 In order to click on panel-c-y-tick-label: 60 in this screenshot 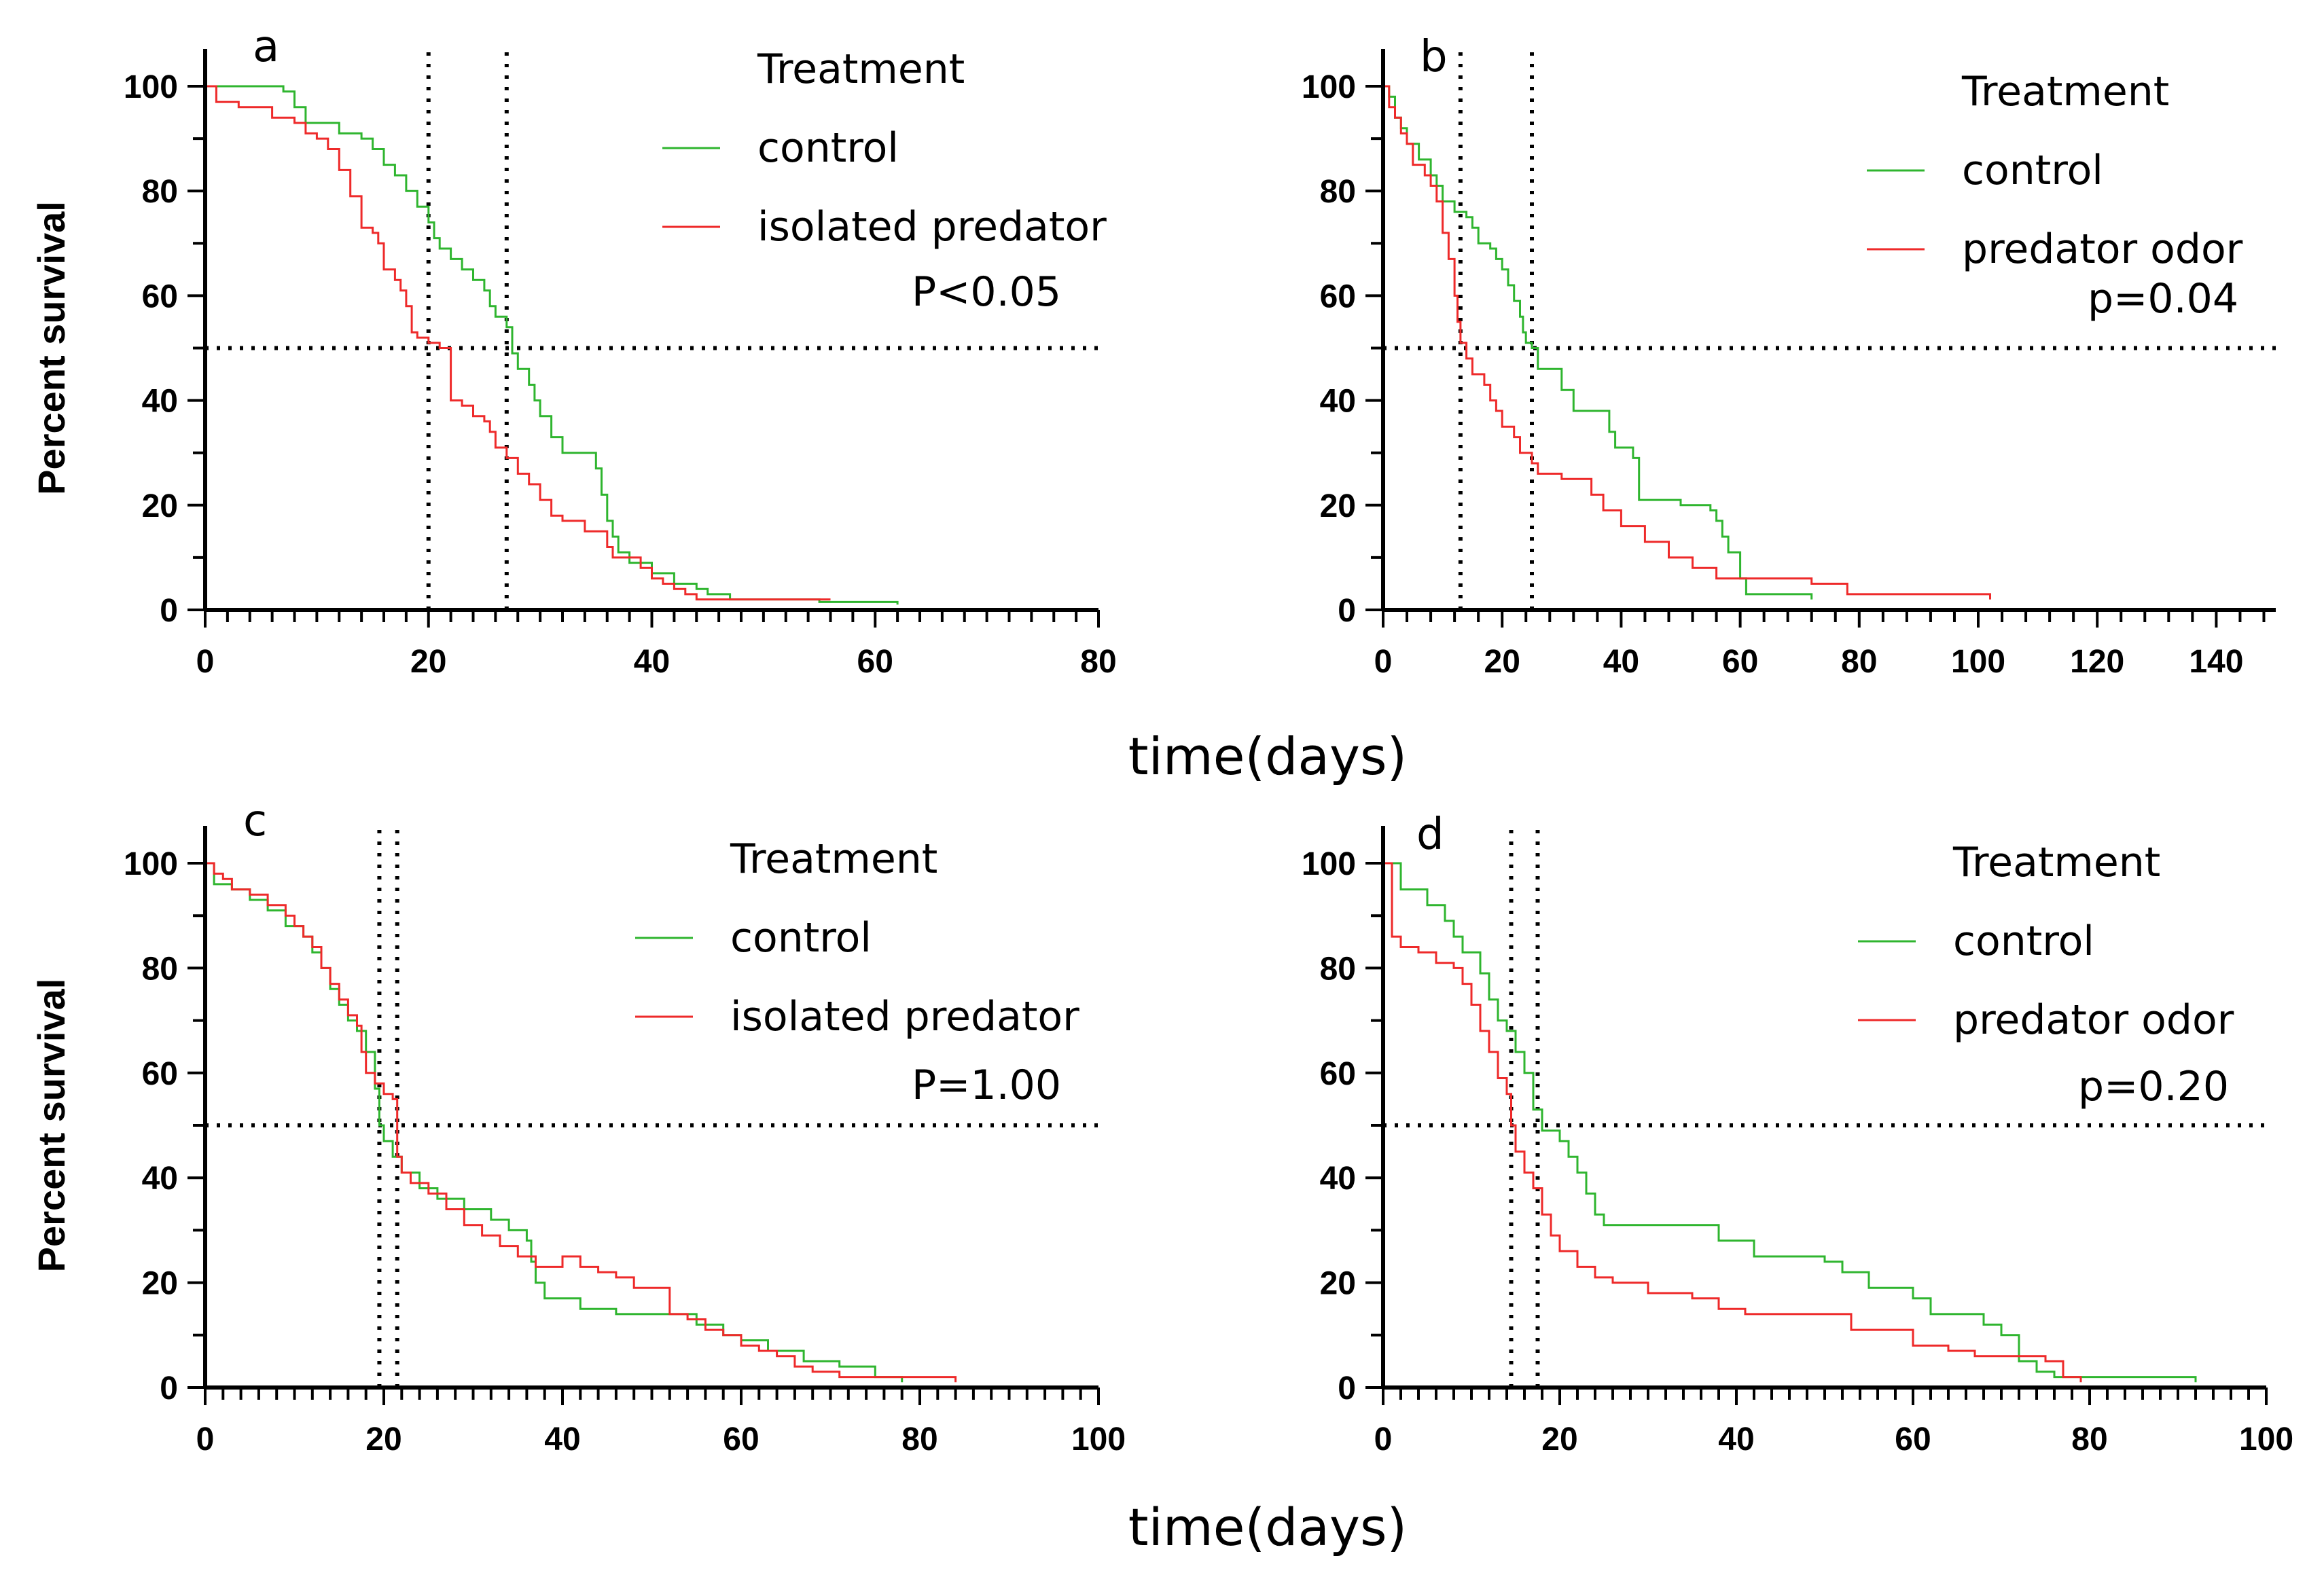, I will do `click(160, 1074)`.